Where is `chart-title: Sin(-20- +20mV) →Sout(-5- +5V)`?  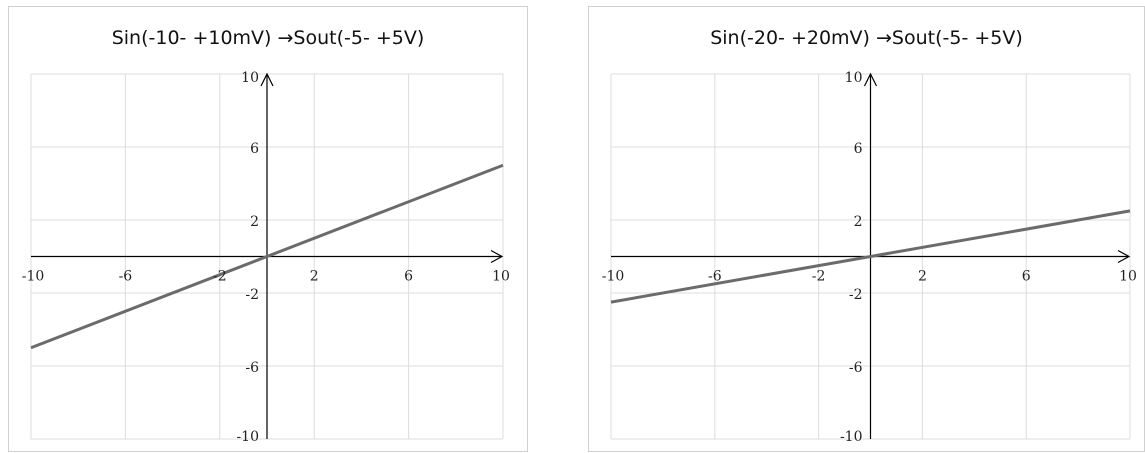 chart-title: Sin(-20- +20mV) →Sout(-5- +5V) is located at coordinates (866, 38).